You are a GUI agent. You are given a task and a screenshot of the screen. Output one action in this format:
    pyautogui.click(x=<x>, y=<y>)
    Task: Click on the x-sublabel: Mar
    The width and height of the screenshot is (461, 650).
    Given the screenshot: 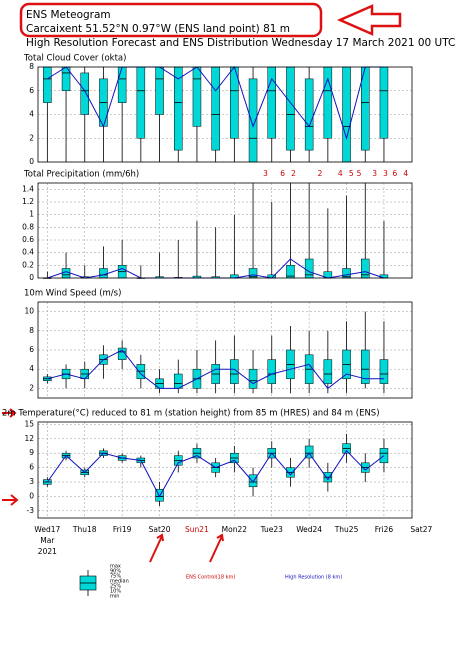 What is the action you would take?
    pyautogui.click(x=47, y=540)
    